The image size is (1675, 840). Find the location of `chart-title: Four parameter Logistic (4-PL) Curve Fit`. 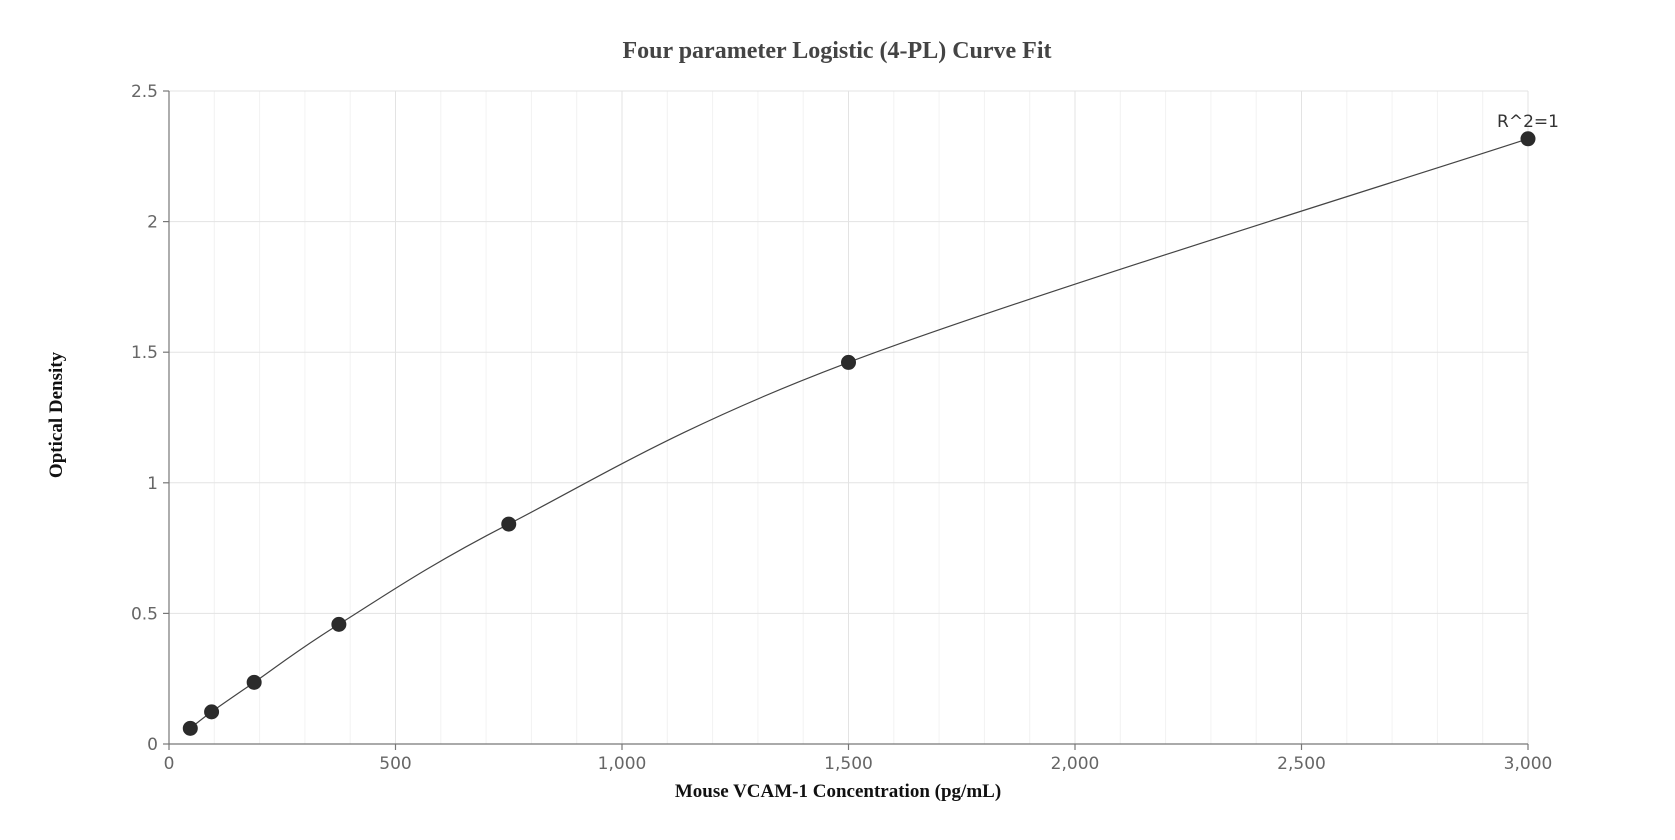

chart-title: Four parameter Logistic (4-PL) Curve Fit is located at coordinates (836, 51).